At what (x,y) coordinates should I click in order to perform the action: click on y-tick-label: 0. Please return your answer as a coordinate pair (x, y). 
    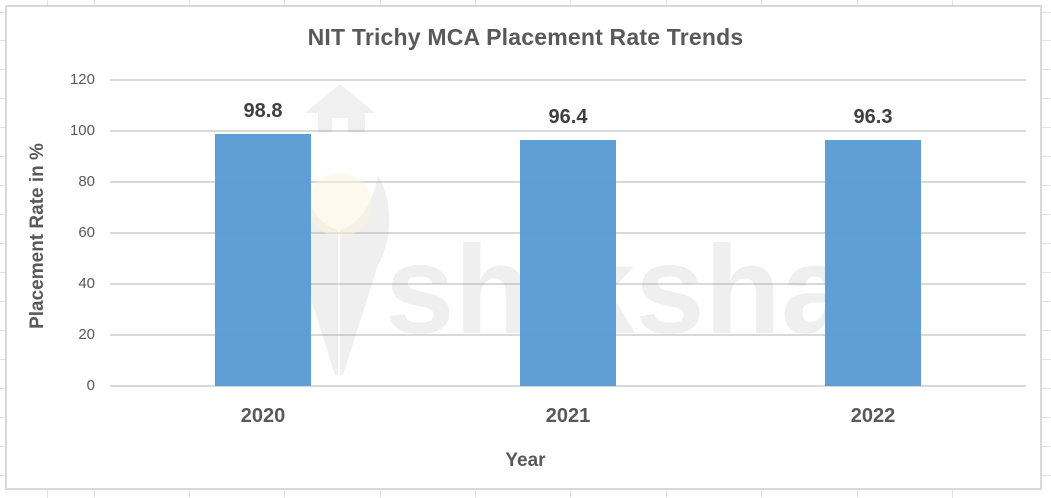
    Looking at the image, I should click on (90, 385).